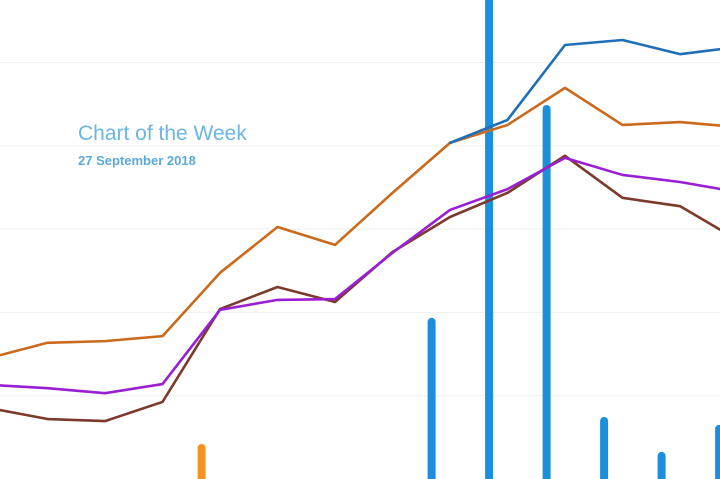 The image size is (720, 479). What do you see at coordinates (162, 133) in the screenshot?
I see `chart-title: Chart of the Week` at bounding box center [162, 133].